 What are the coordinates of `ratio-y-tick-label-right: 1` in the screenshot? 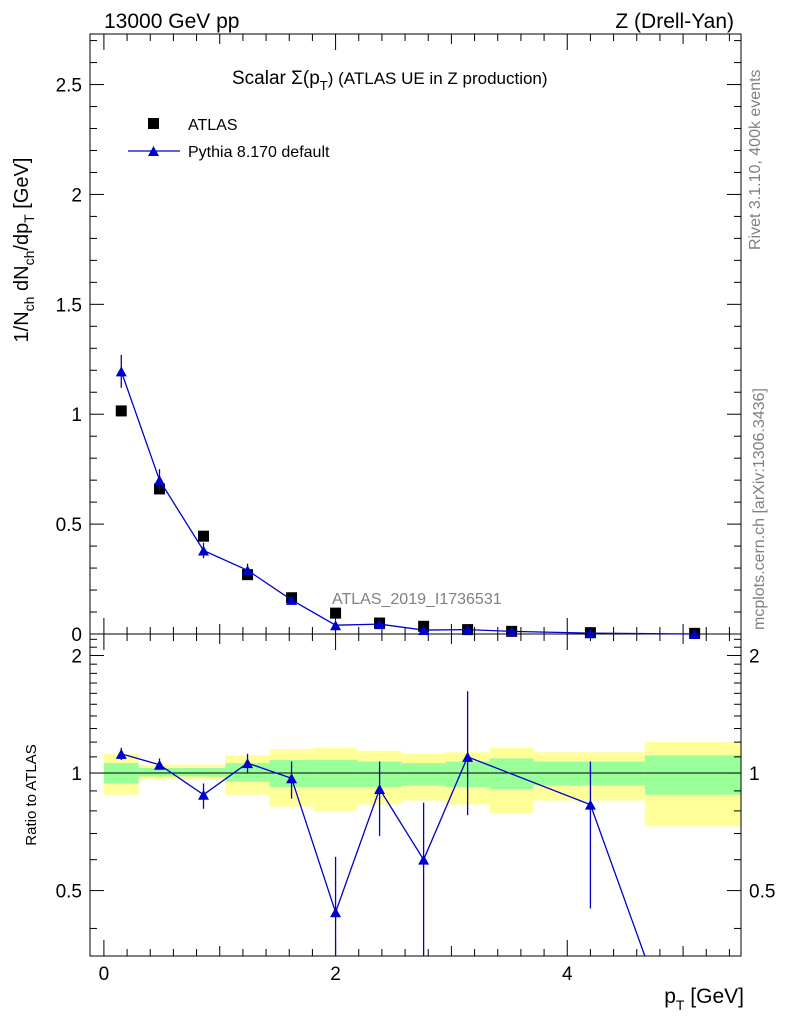 It's located at (754, 774).